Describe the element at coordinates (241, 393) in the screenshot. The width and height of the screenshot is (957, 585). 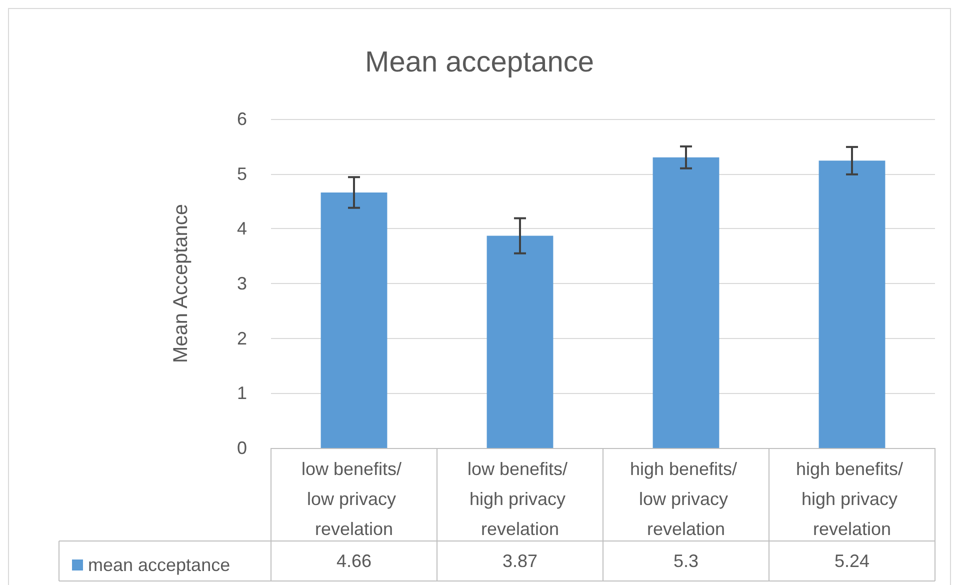
I see `y-tick-label: 1` at that location.